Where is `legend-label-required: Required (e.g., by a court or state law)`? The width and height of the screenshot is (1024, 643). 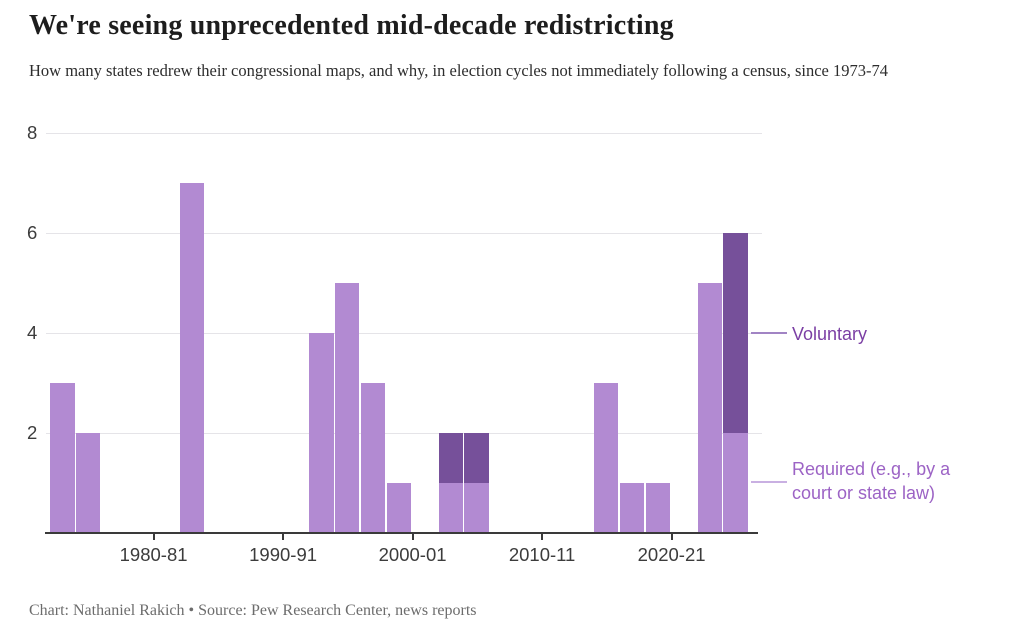 legend-label-required: Required (e.g., by a court or state law) is located at coordinates (871, 481).